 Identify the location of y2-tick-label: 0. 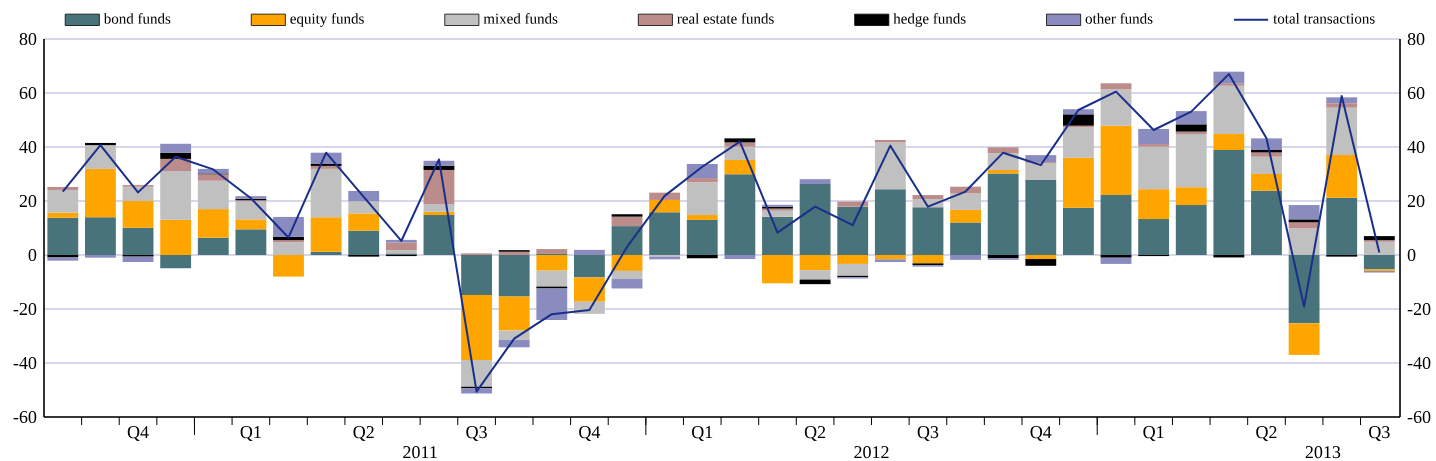
(1411, 255).